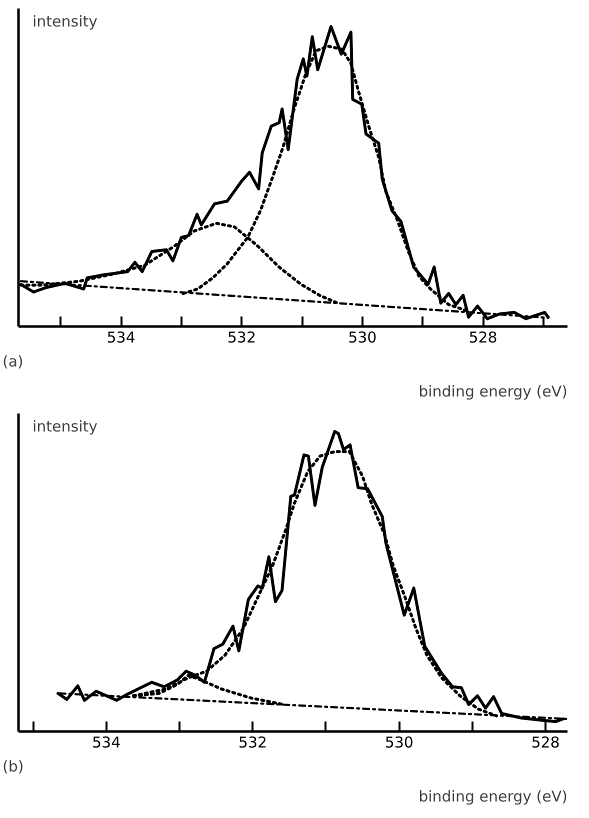  Describe the element at coordinates (13, 767) in the screenshot. I see `text: (b)` at that location.